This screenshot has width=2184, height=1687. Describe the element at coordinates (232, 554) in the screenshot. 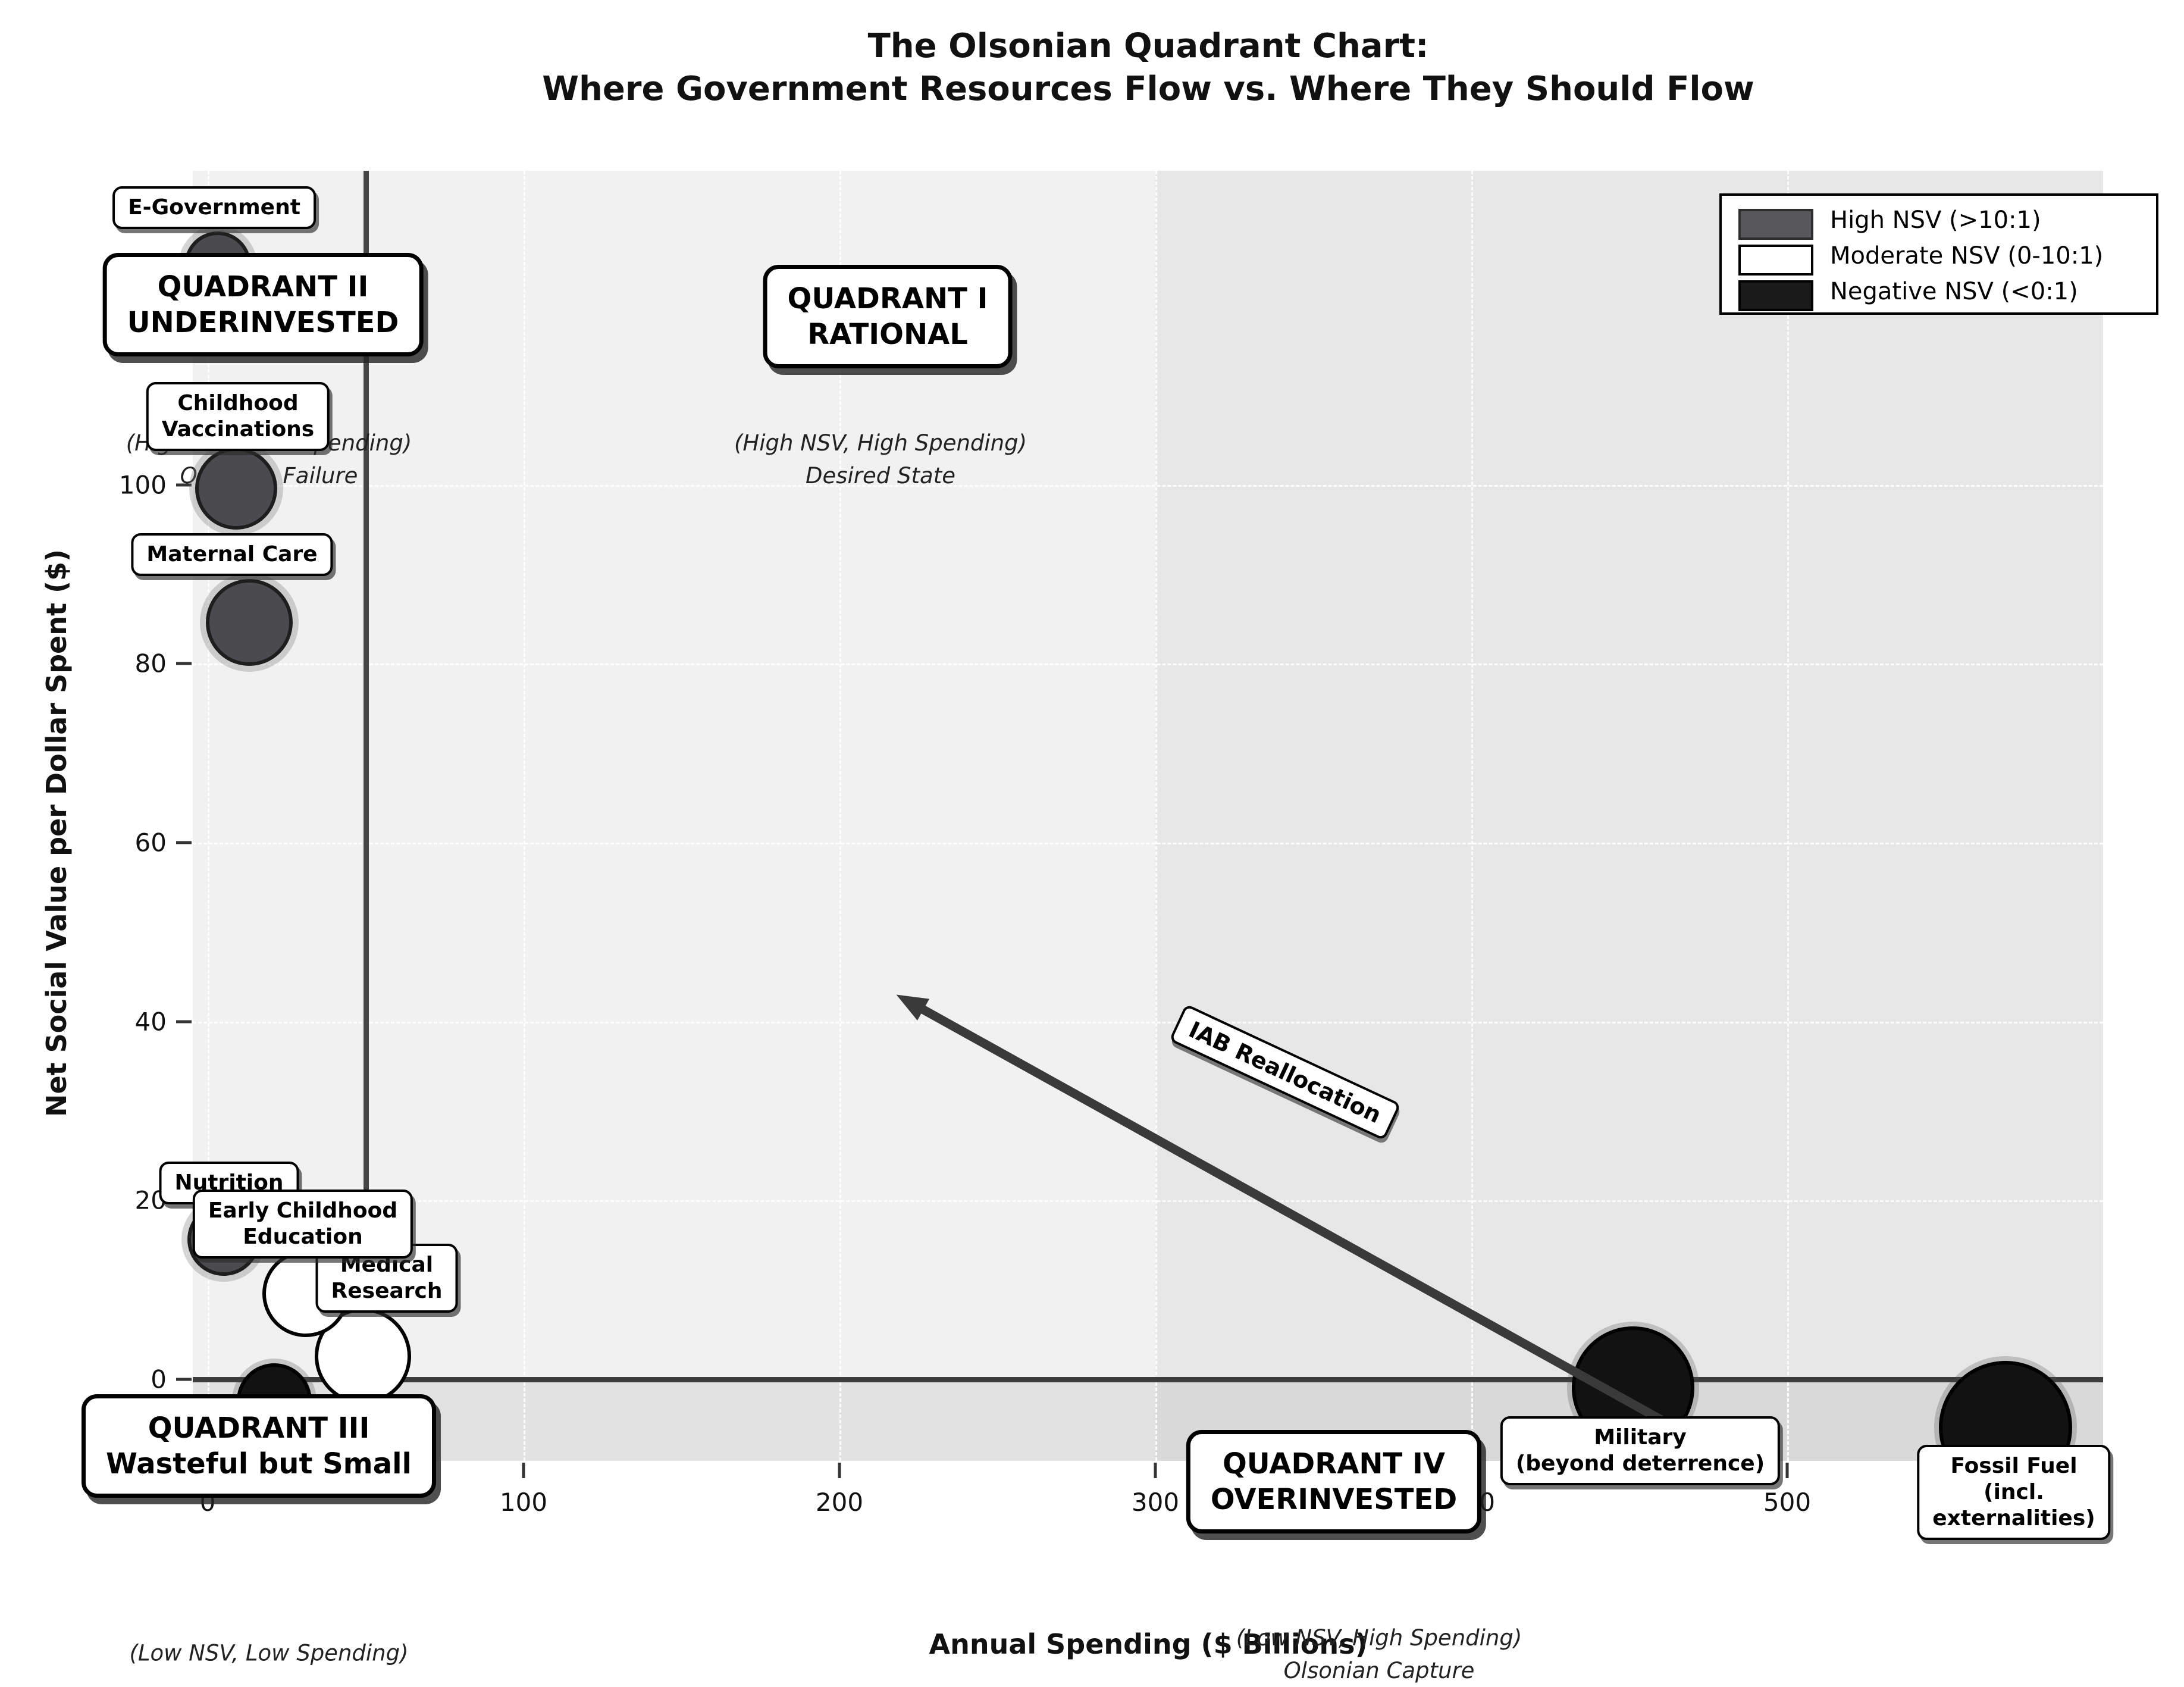

I see `point-label-maternal-care: Maternal Care` at that location.